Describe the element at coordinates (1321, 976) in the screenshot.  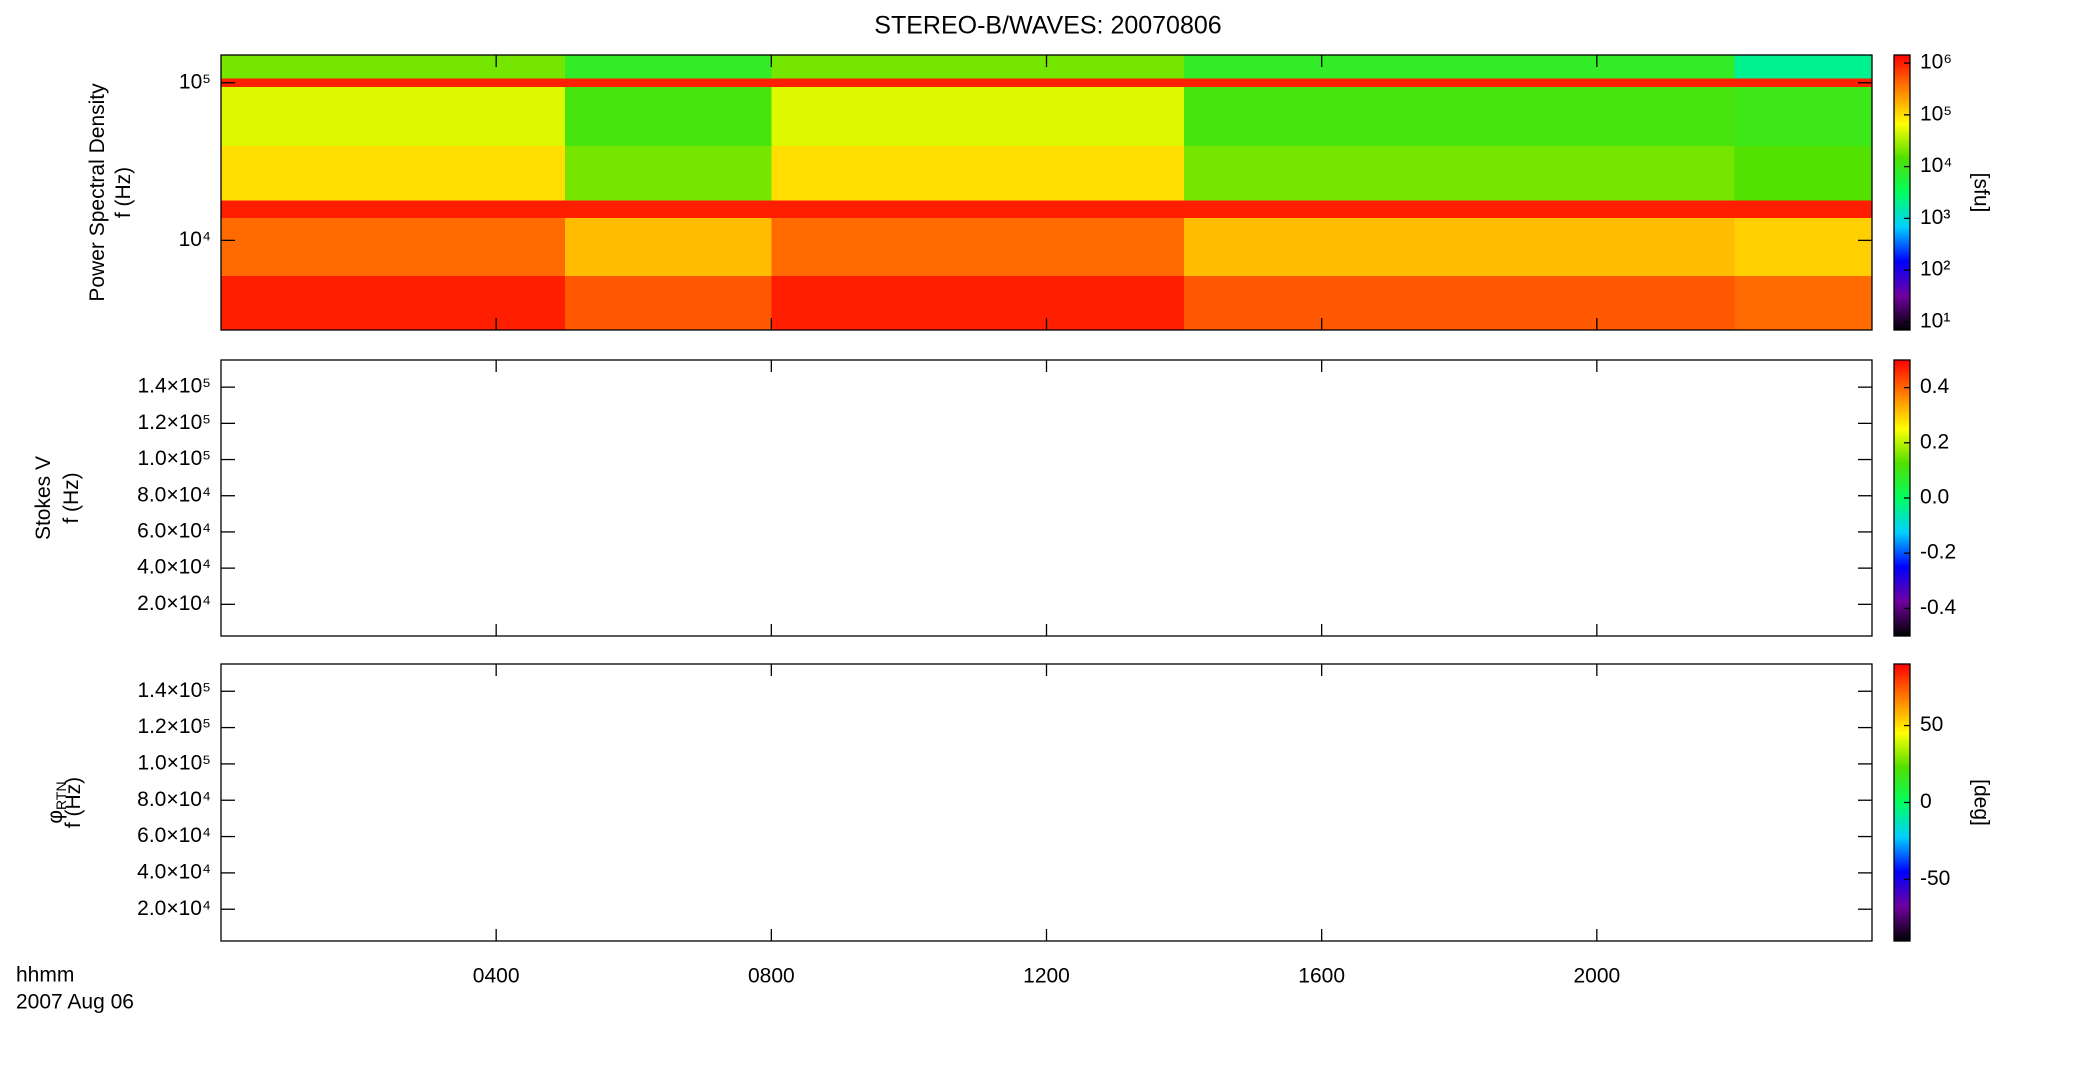
I see `x-tick-label: 1600` at that location.